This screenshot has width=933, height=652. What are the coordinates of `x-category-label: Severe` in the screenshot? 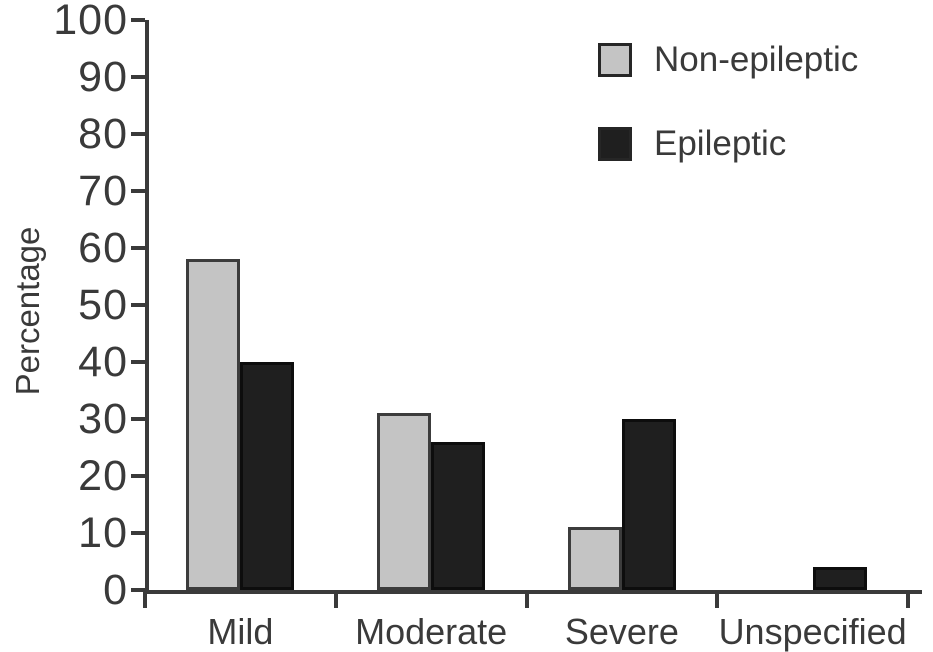 It's located at (621, 631).